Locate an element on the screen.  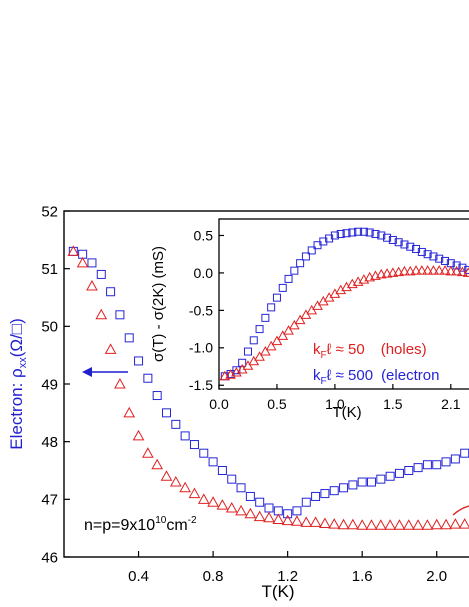
inset-y-axis-label: σ(T) - σ(2K) (mS) is located at coordinates (158, 304).